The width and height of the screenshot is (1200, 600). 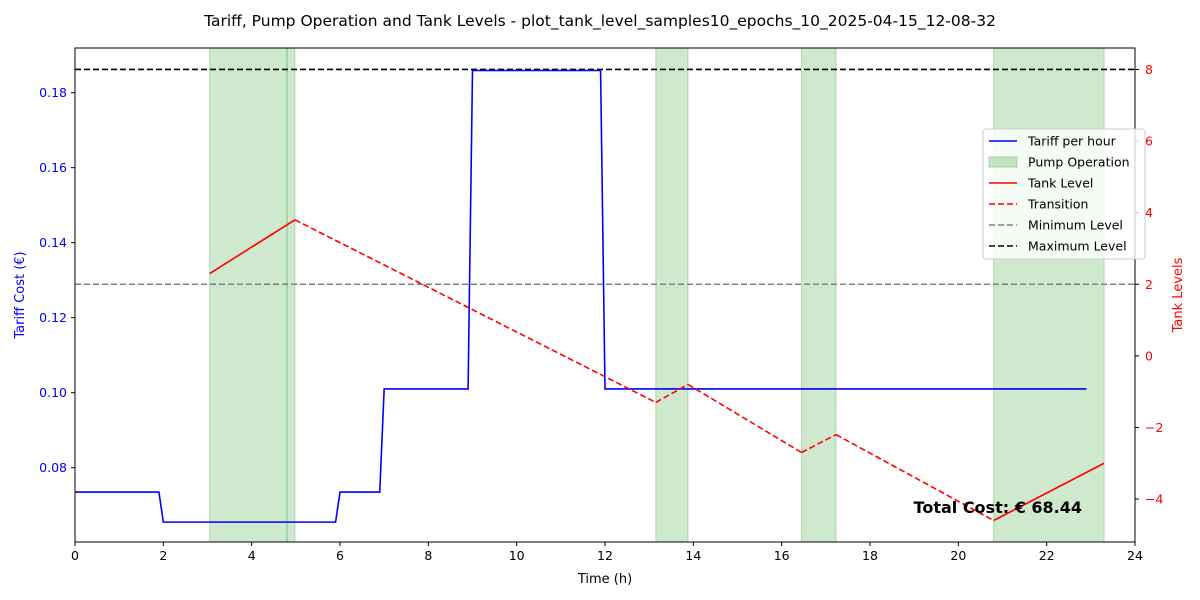 What do you see at coordinates (1149, 141) in the screenshot?
I see `right-y-tick-label: 6` at bounding box center [1149, 141].